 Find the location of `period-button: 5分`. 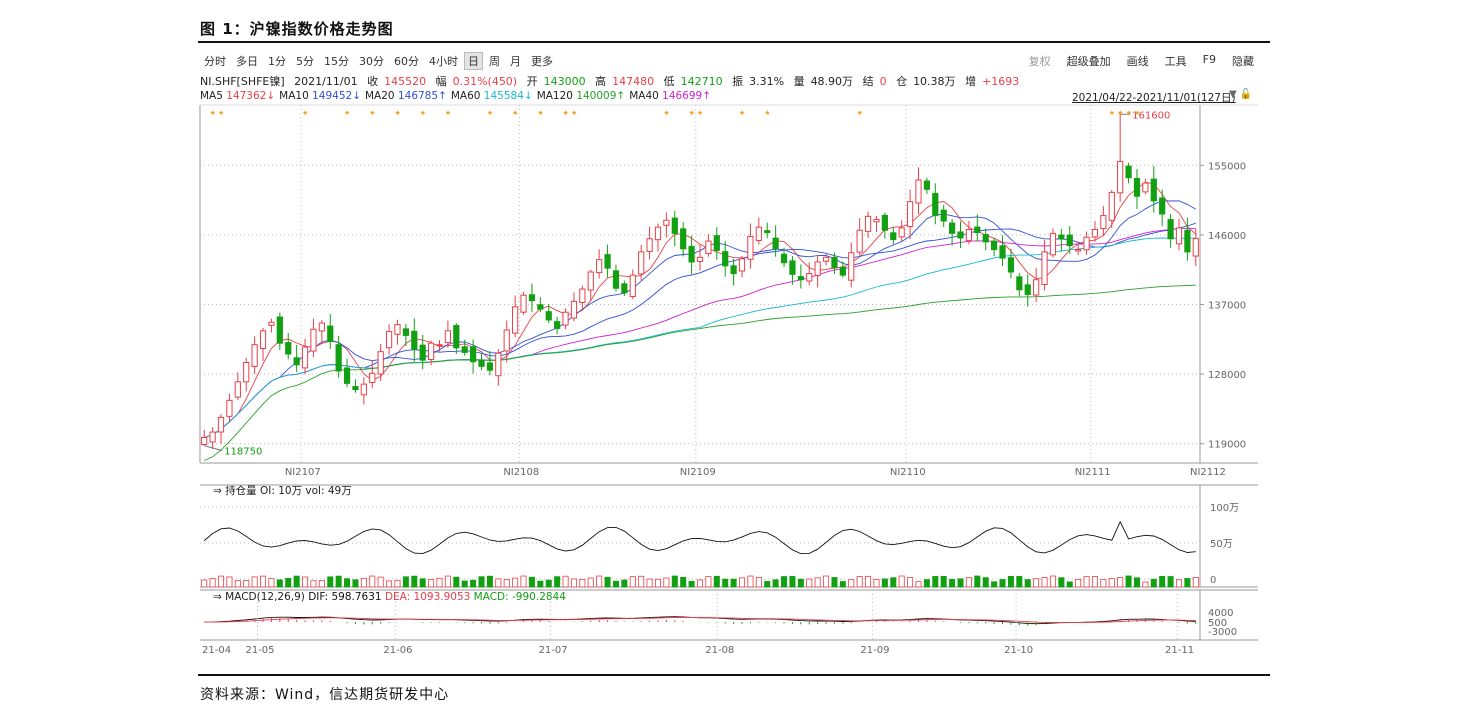

period-button: 5分 is located at coordinates (305, 61).